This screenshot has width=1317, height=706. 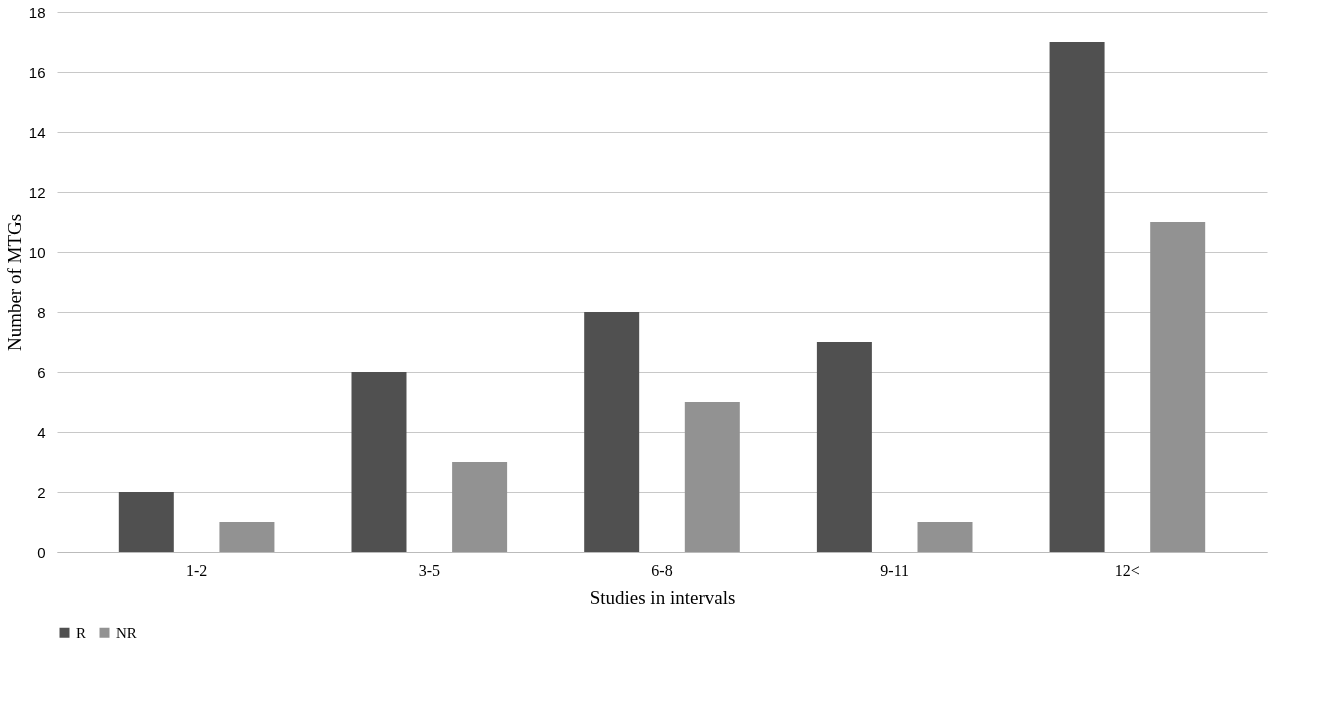 I want to click on y-tick-label: 4, so click(x=41, y=432).